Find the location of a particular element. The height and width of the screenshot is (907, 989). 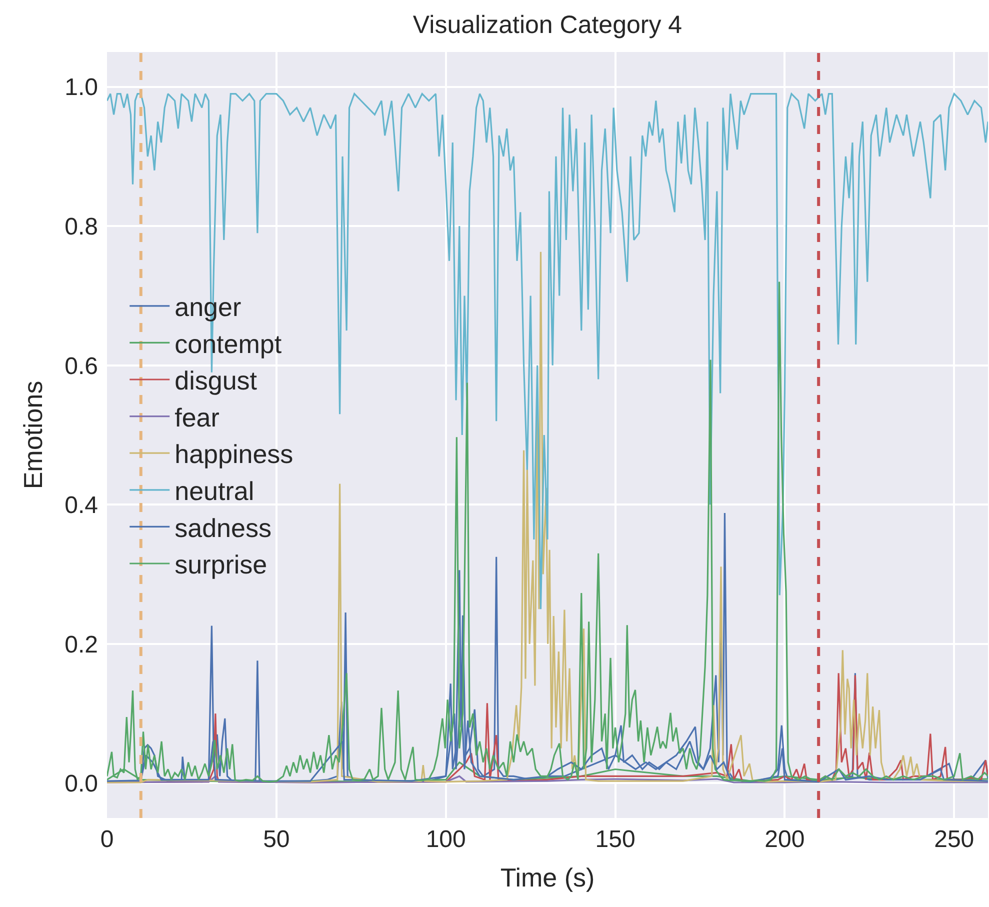

chart-title: Visualization Category 4 is located at coordinates (547, 24).